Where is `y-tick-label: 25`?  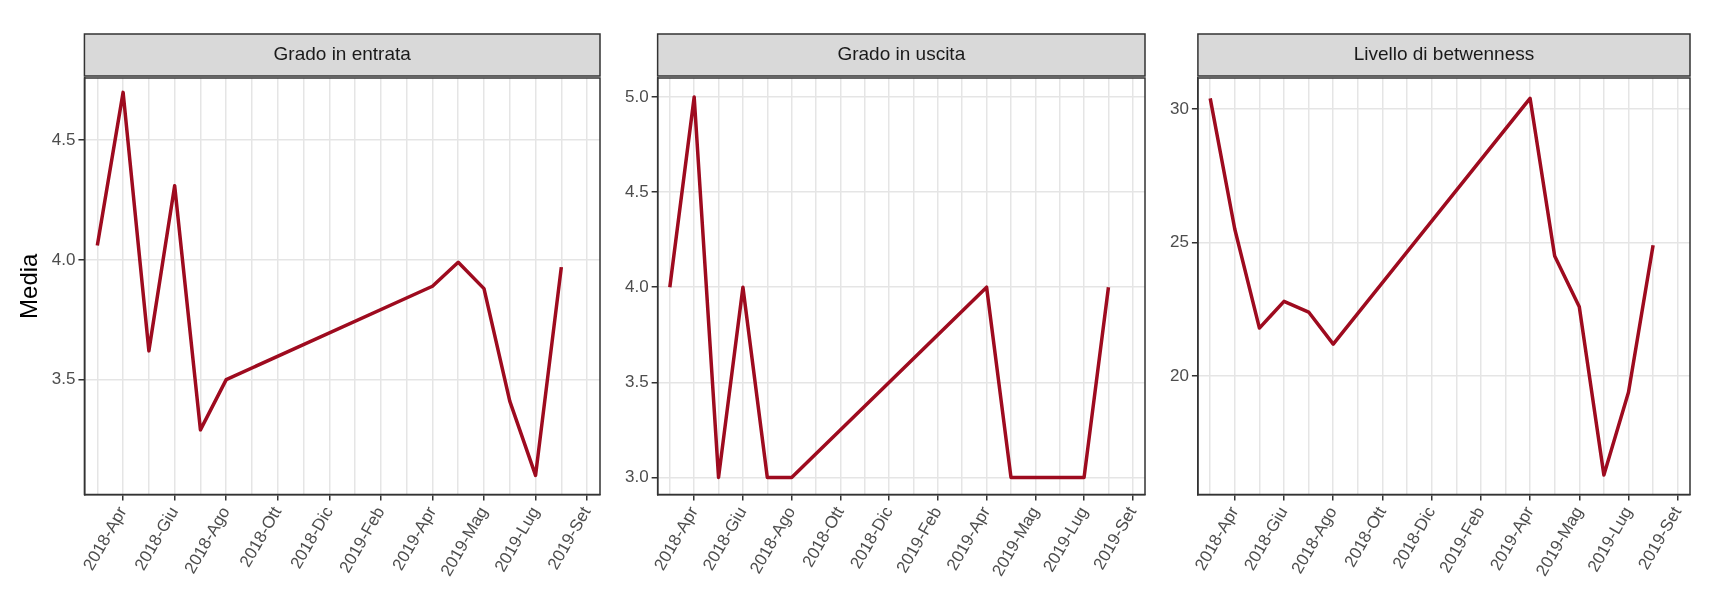 y-tick-label: 25 is located at coordinates (1179, 242).